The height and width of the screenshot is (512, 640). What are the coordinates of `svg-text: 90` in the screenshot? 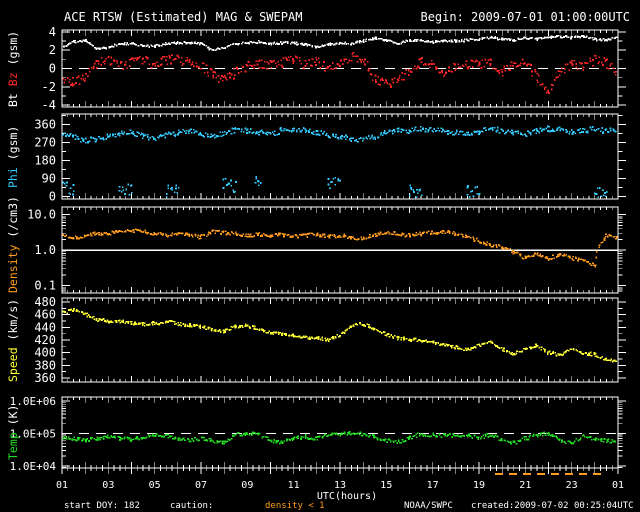 It's located at (49, 179).